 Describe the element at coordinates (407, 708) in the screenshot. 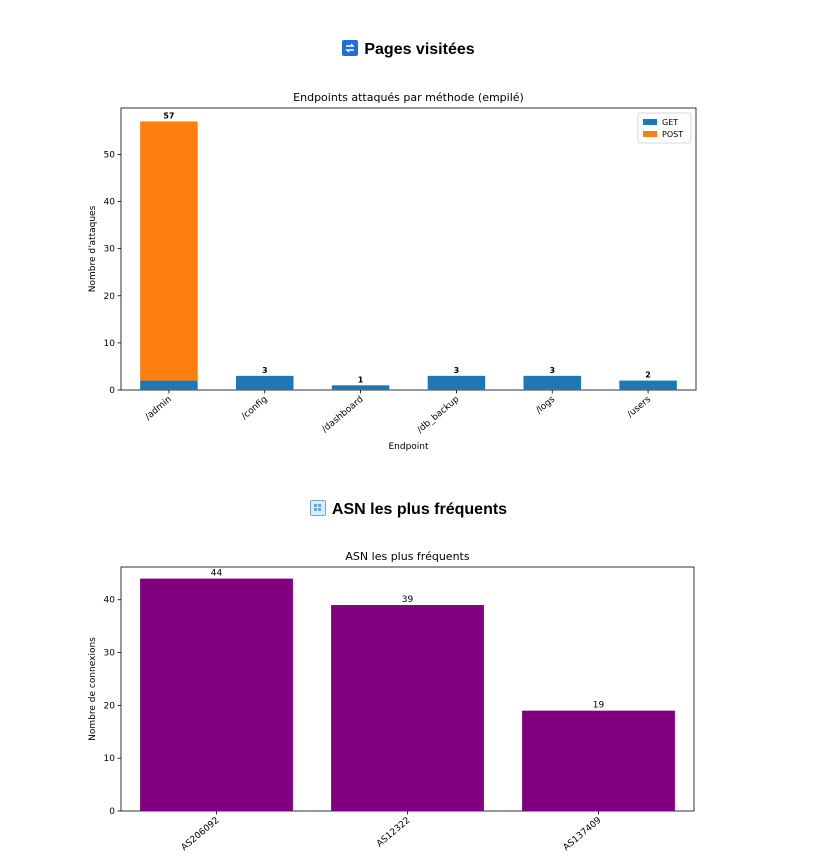

I see `bar-as12322` at that location.